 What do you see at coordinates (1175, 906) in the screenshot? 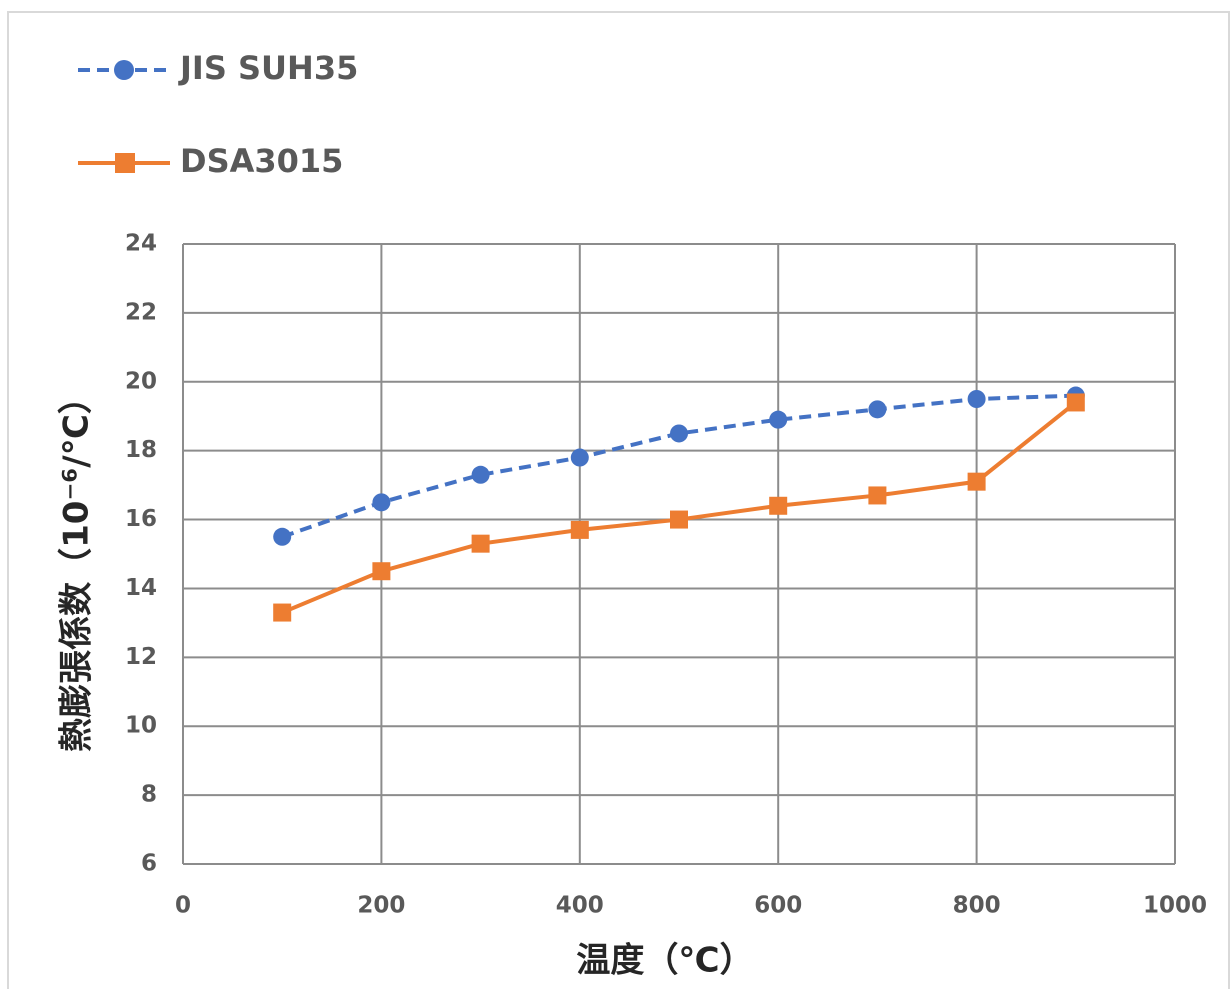
I see `x-tick-label: 1000` at bounding box center [1175, 906].